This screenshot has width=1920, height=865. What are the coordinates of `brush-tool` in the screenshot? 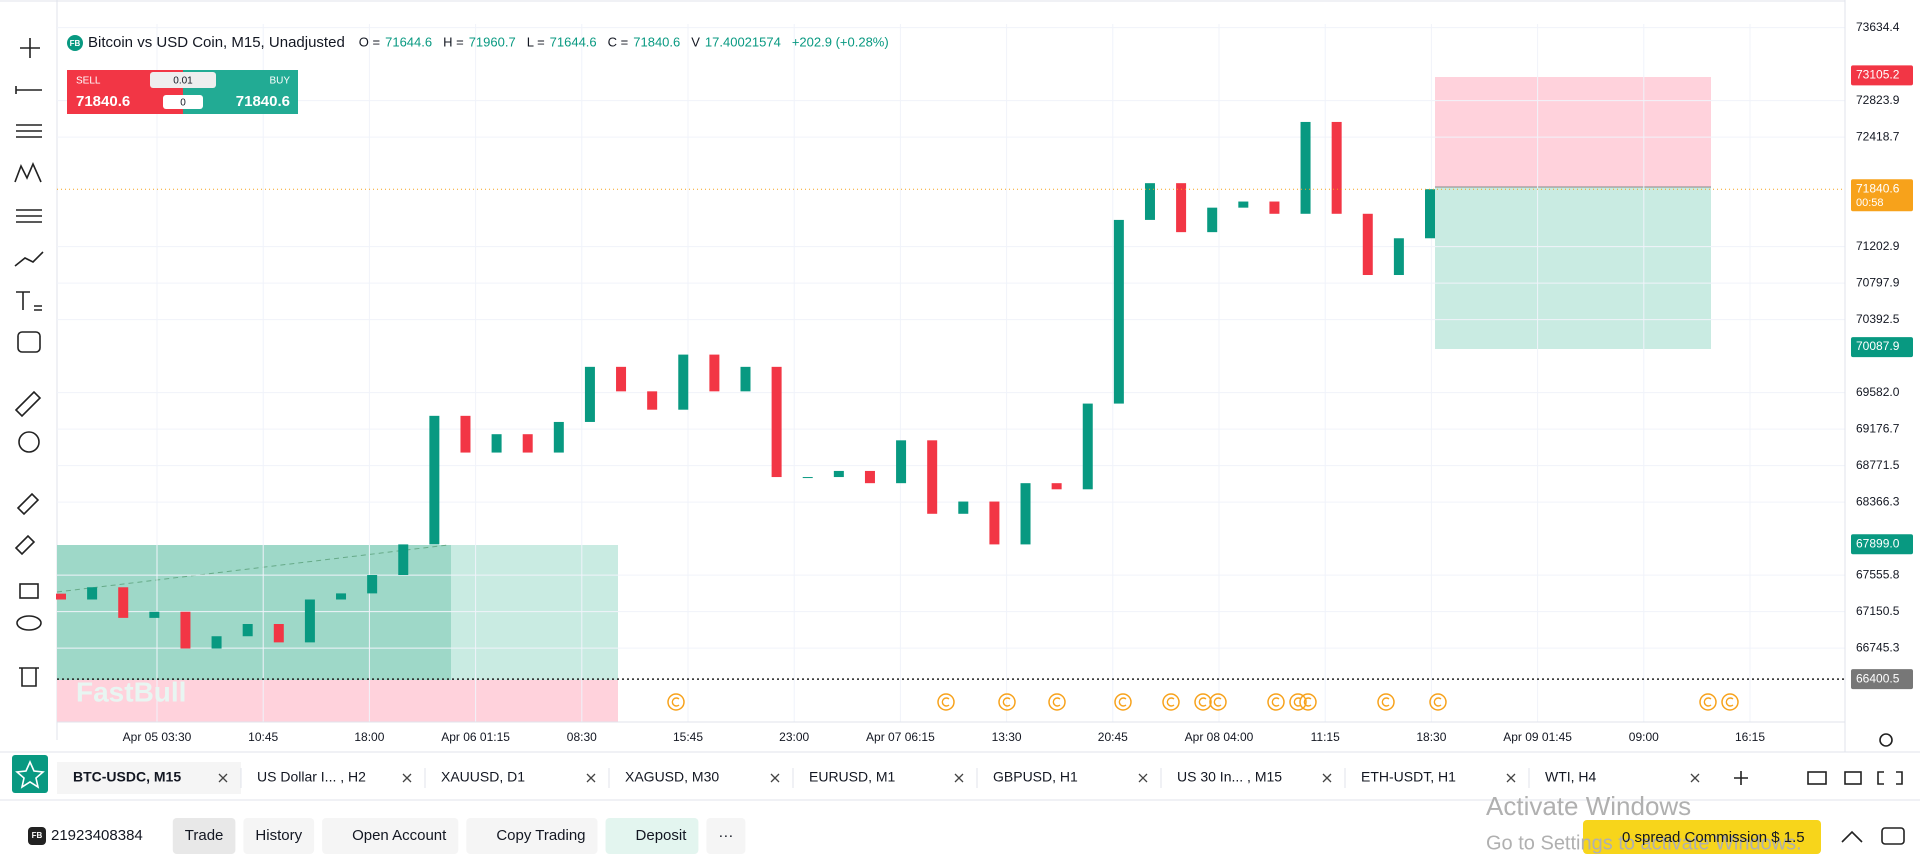 It's located at (25, 545).